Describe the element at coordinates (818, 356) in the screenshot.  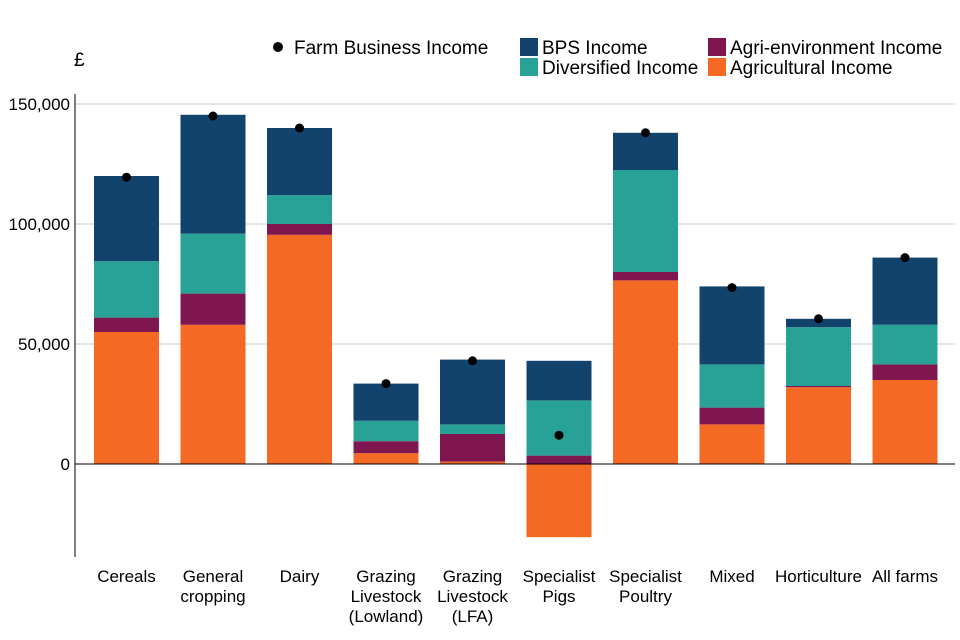
I see `bar-diversified-horticulture` at that location.